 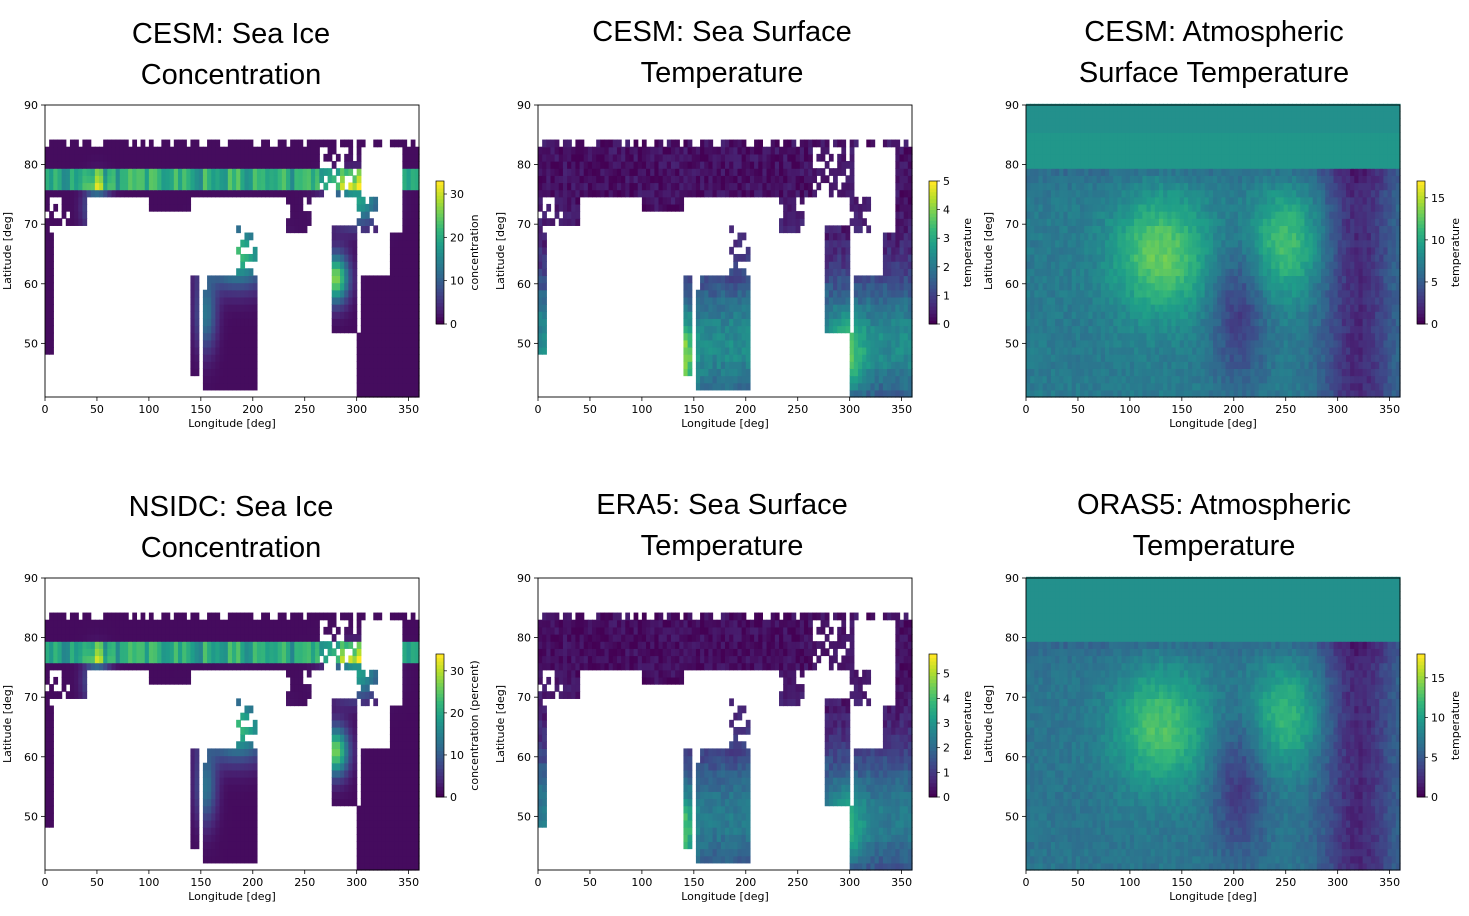 What do you see at coordinates (474, 252) in the screenshot?
I see `colorbar-label: concentration` at bounding box center [474, 252].